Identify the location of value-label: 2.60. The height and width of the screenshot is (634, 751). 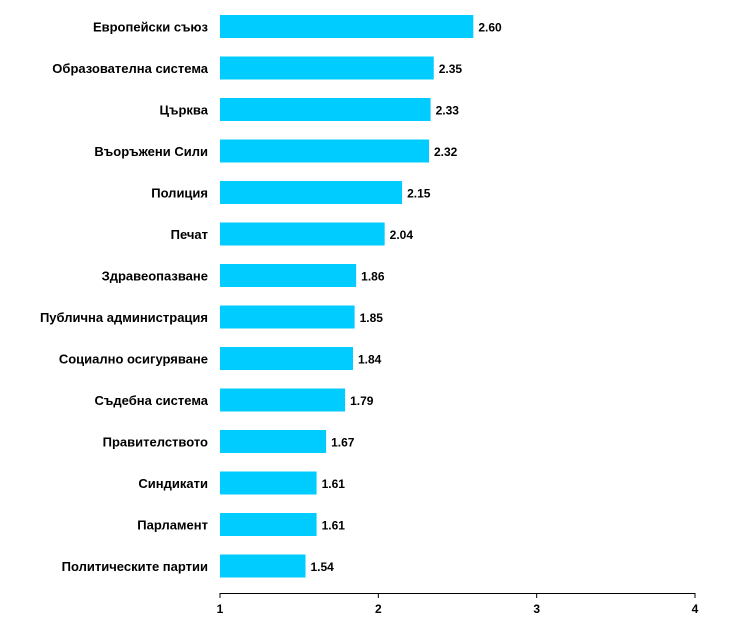
(490, 28).